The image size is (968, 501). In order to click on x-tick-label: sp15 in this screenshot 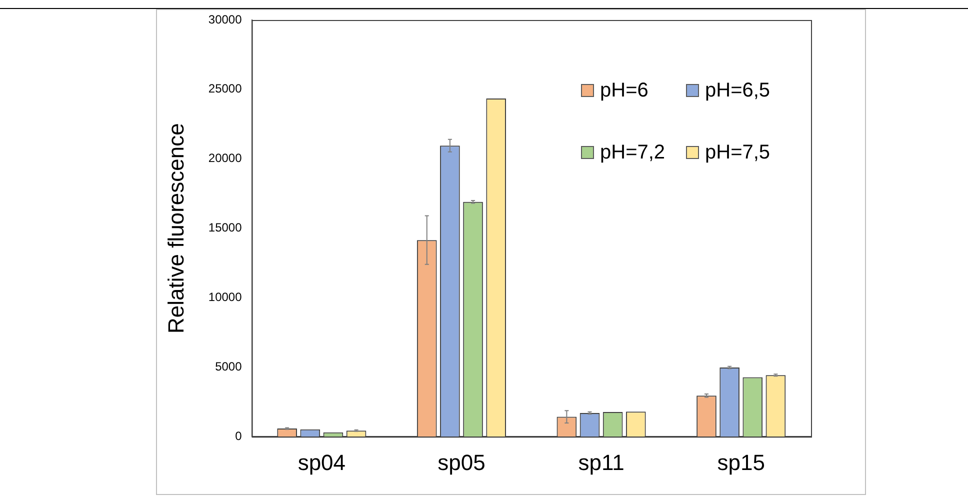, I will do `click(741, 462)`.